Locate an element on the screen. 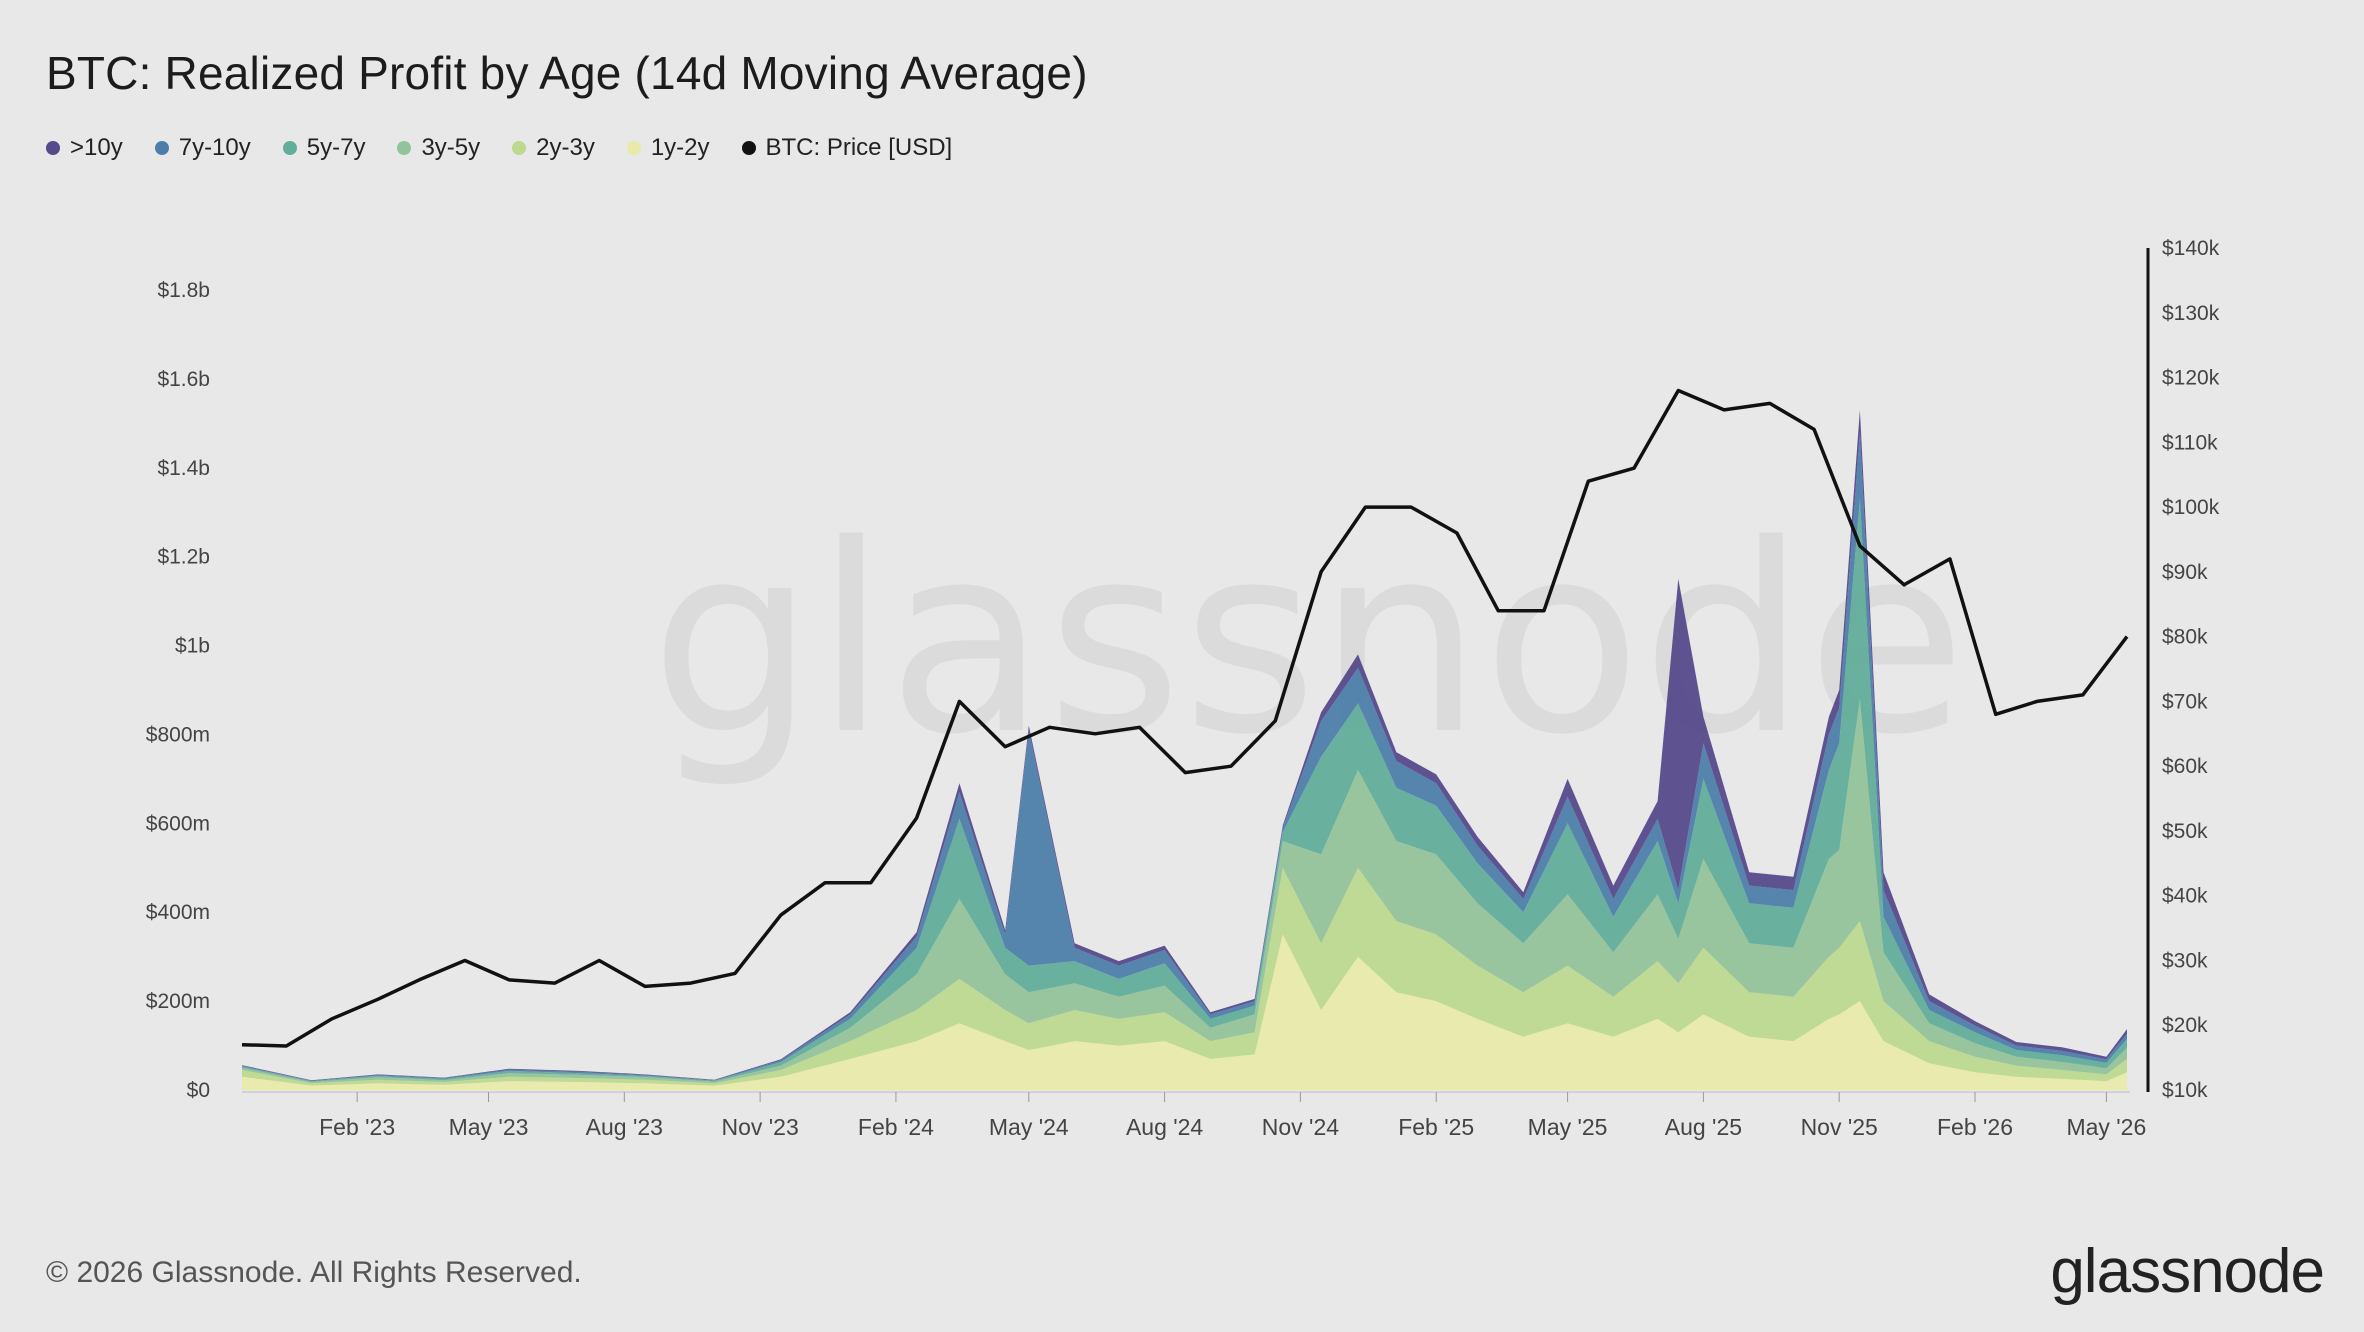 The image size is (2364, 1332). legend-label: >10y is located at coordinates (96, 147).